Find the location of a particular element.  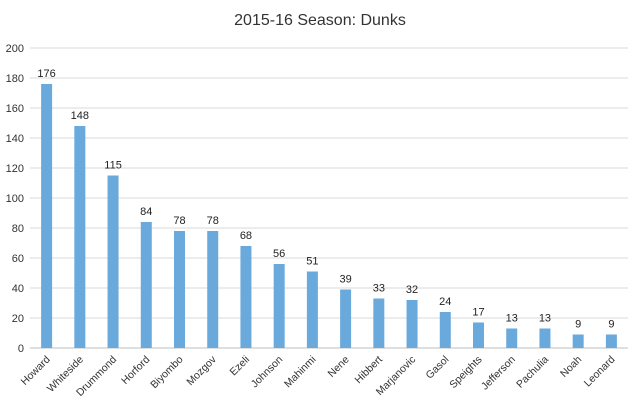

y-tick-label: 100 is located at coordinates (15, 199).